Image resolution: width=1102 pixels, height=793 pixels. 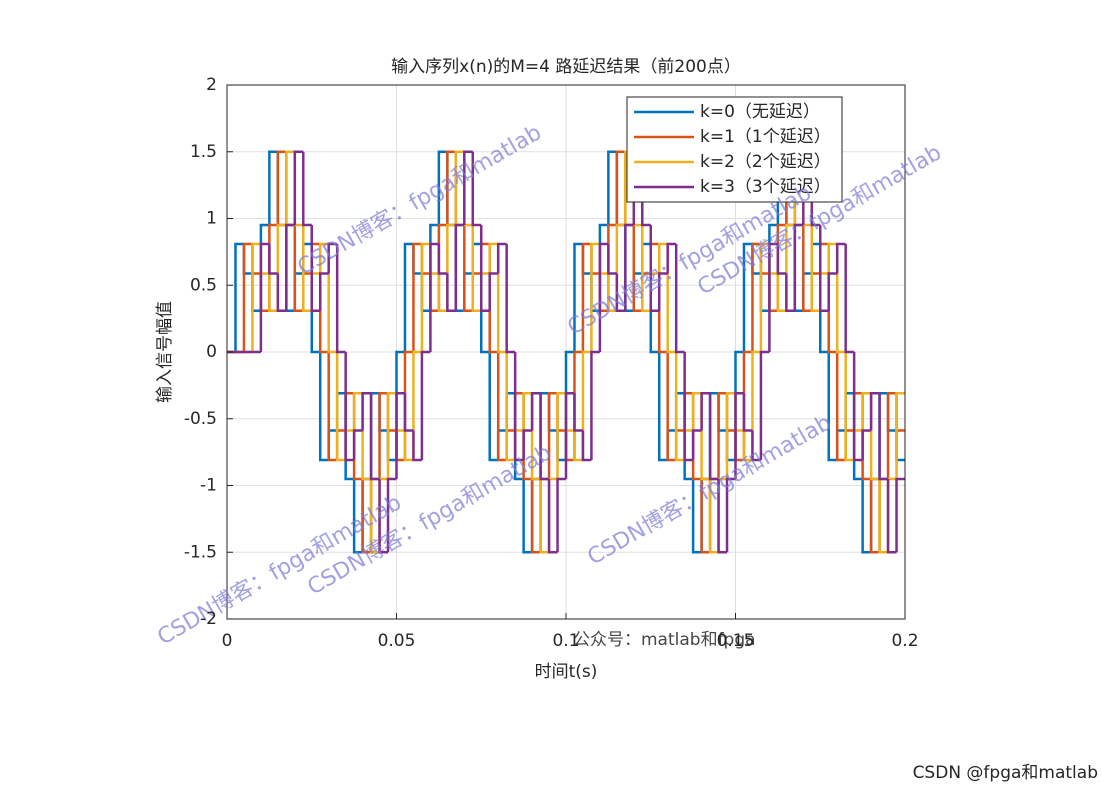 I want to click on y-tick-label: 1, so click(x=211, y=219).